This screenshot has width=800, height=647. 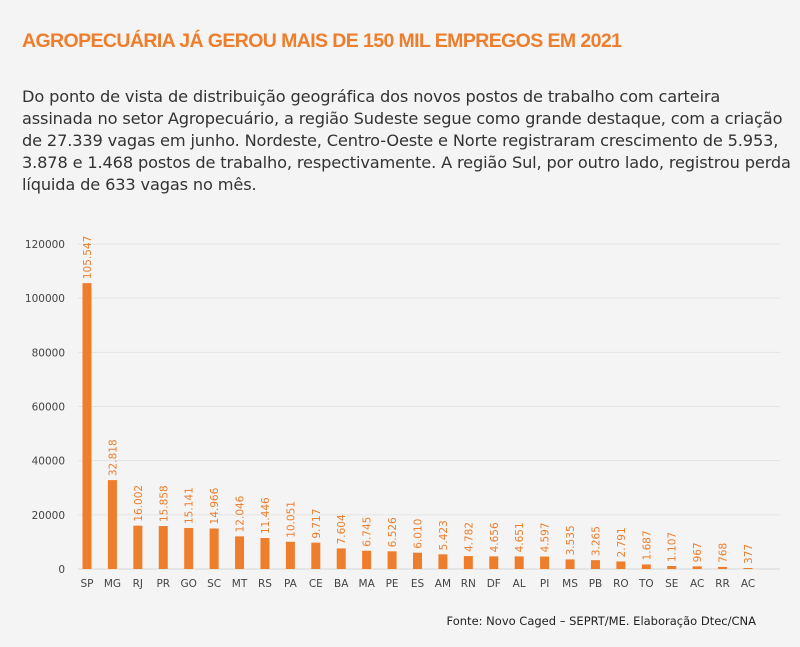 What do you see at coordinates (342, 529) in the screenshot?
I see `data-label: 7.604` at bounding box center [342, 529].